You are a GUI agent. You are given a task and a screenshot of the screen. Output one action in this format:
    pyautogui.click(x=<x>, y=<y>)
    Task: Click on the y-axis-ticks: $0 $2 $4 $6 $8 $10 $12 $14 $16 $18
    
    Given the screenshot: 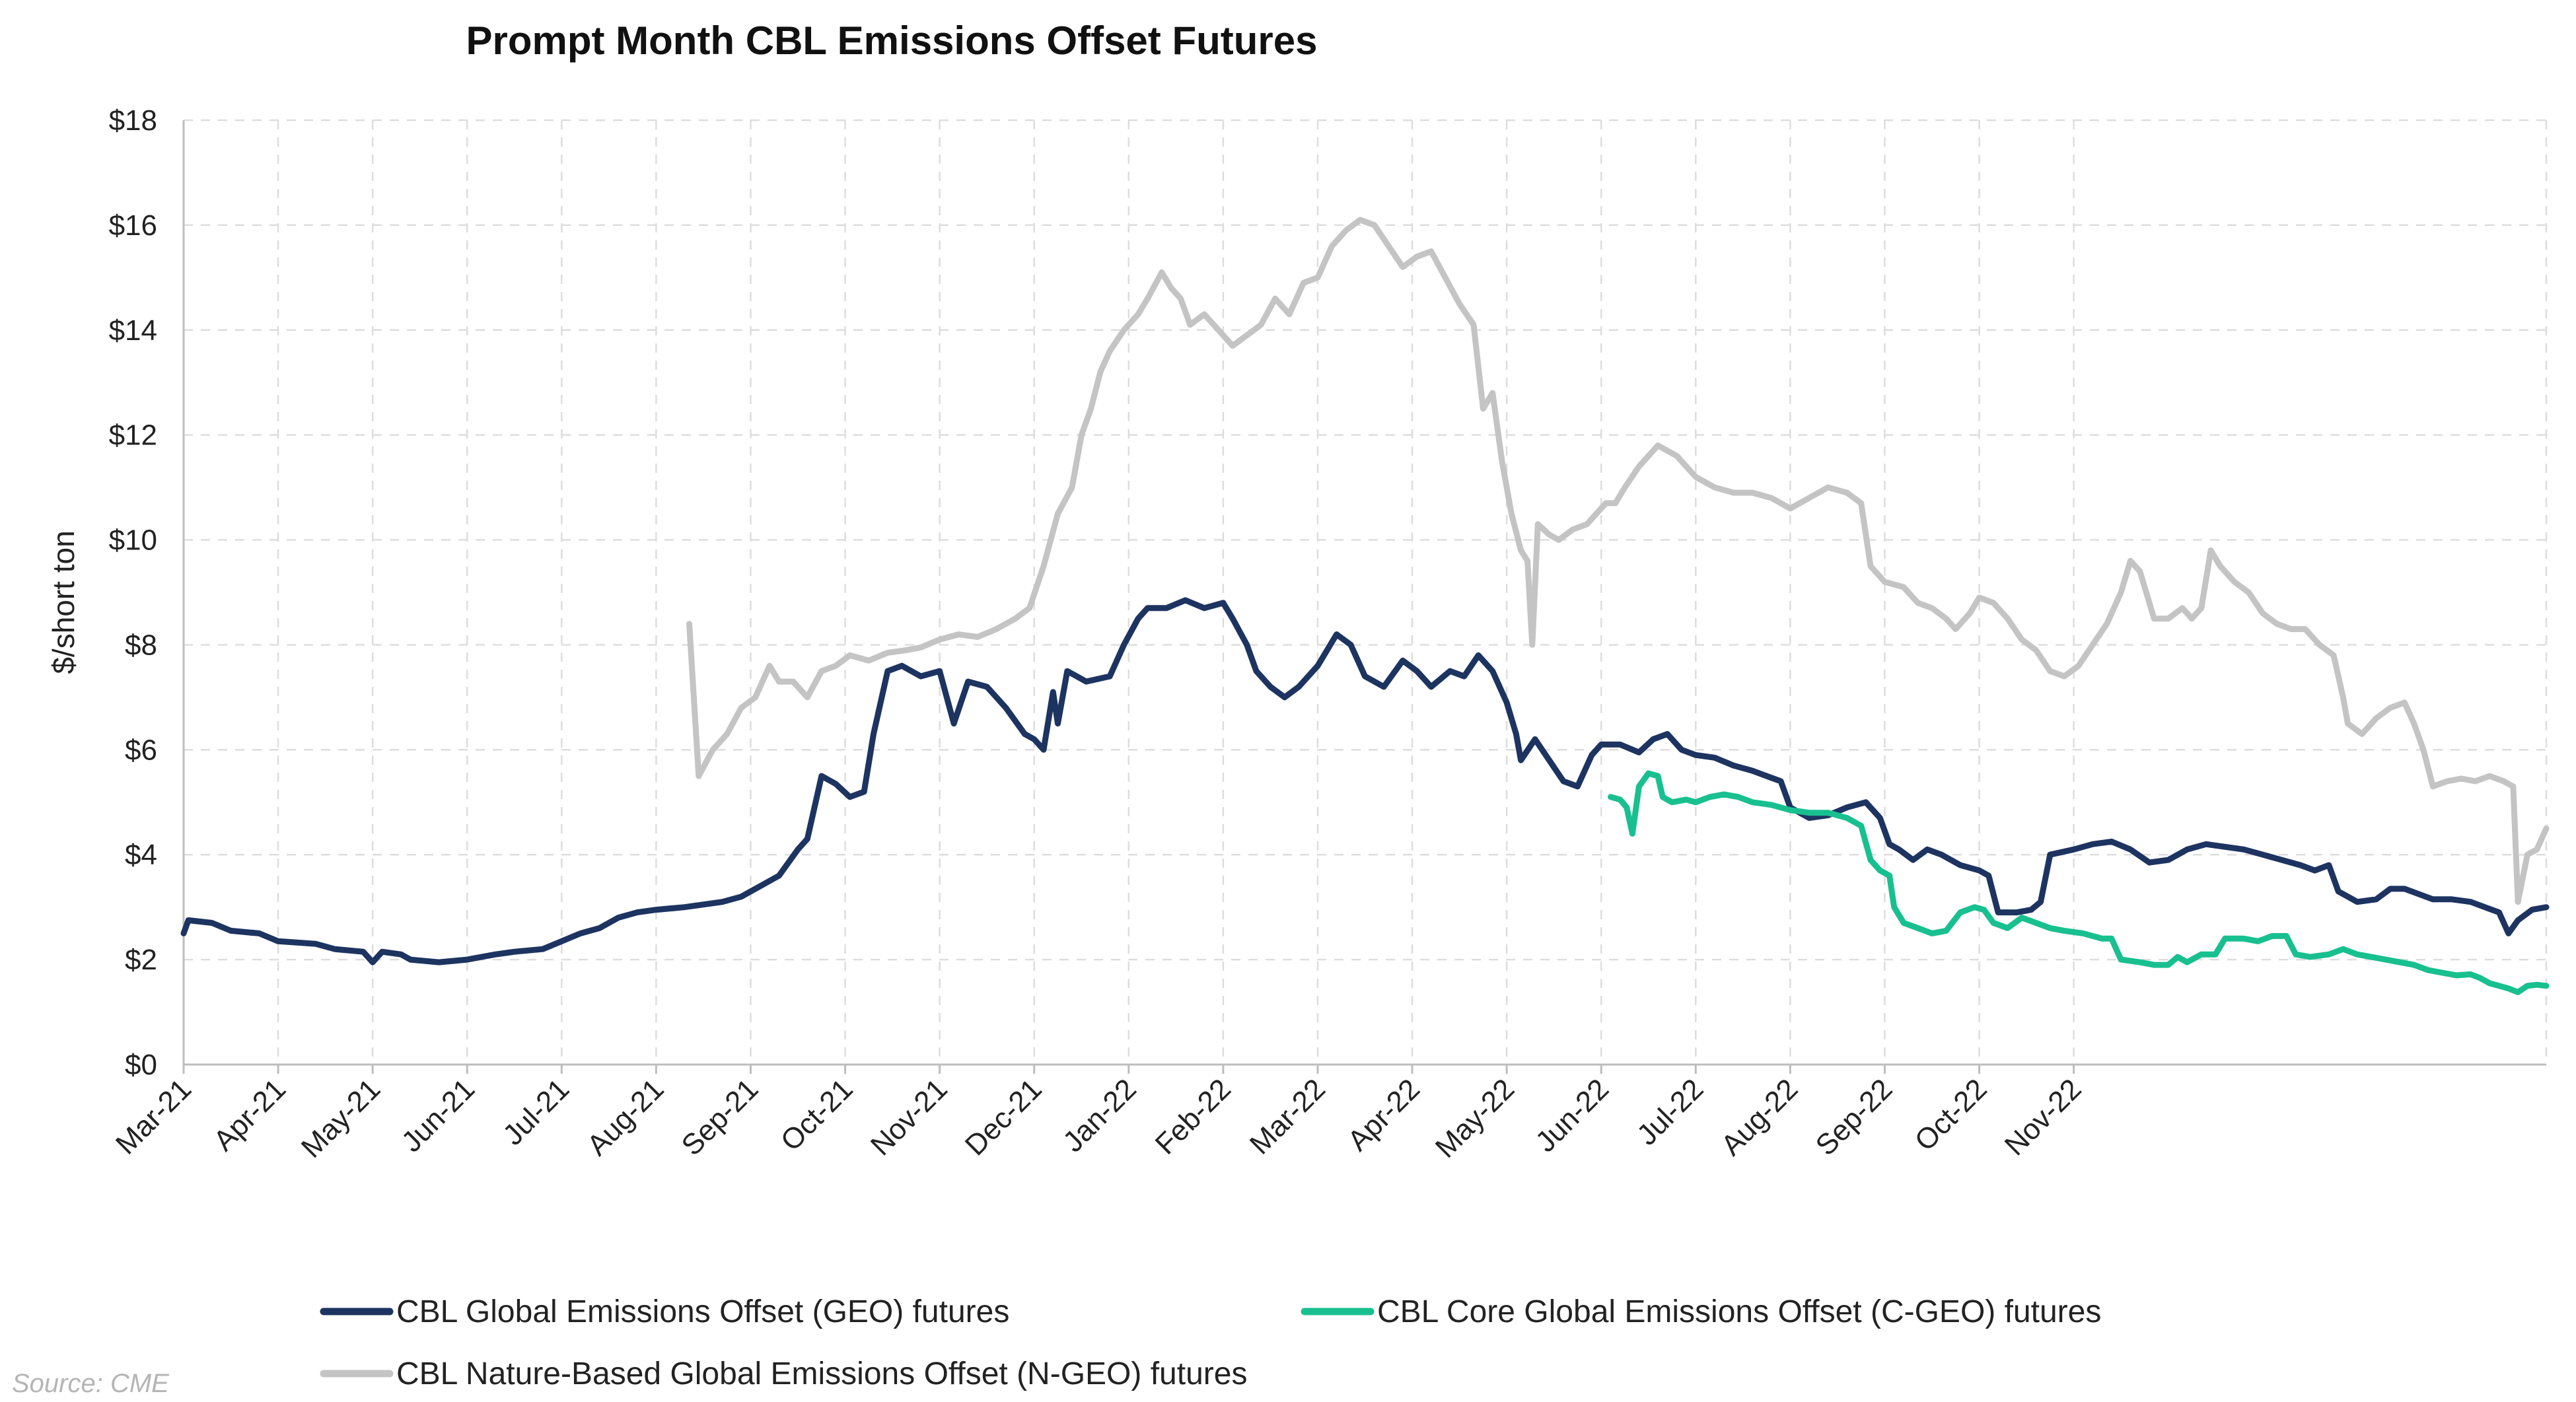 What is the action you would take?
    pyautogui.click(x=133, y=592)
    